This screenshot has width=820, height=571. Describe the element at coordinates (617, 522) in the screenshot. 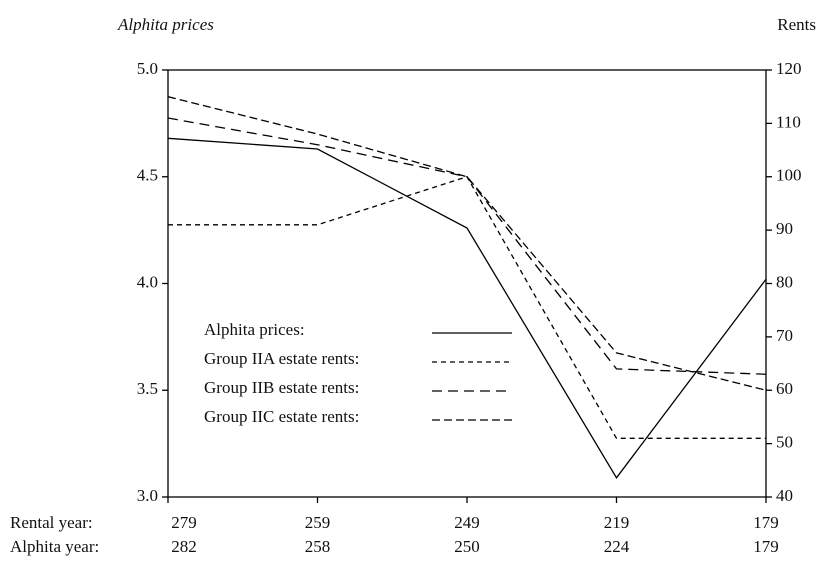

I see `x-tick-label: 219` at that location.